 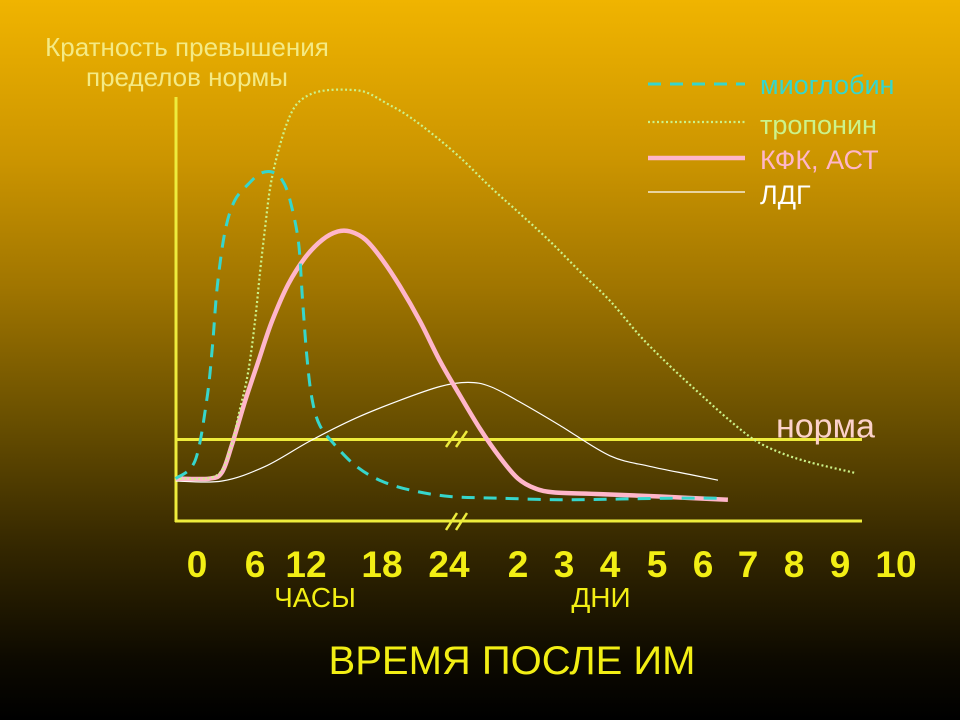 I want to click on legend-item: миоглобин, so click(x=771, y=85).